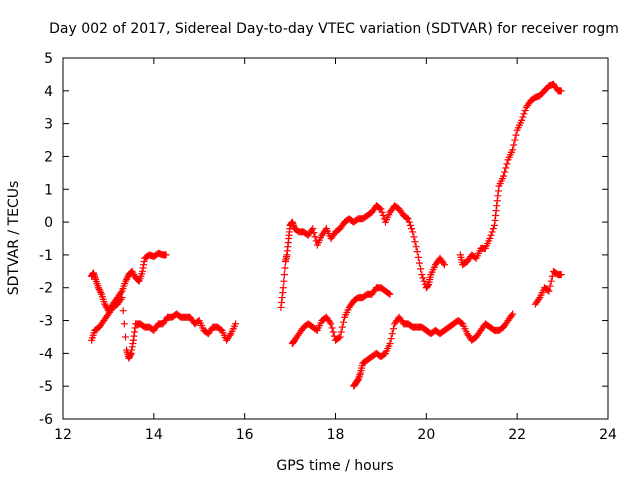 This screenshot has height=480, width=640. Describe the element at coordinates (48, 223) in the screenshot. I see `y-tick-label: 0` at that location.